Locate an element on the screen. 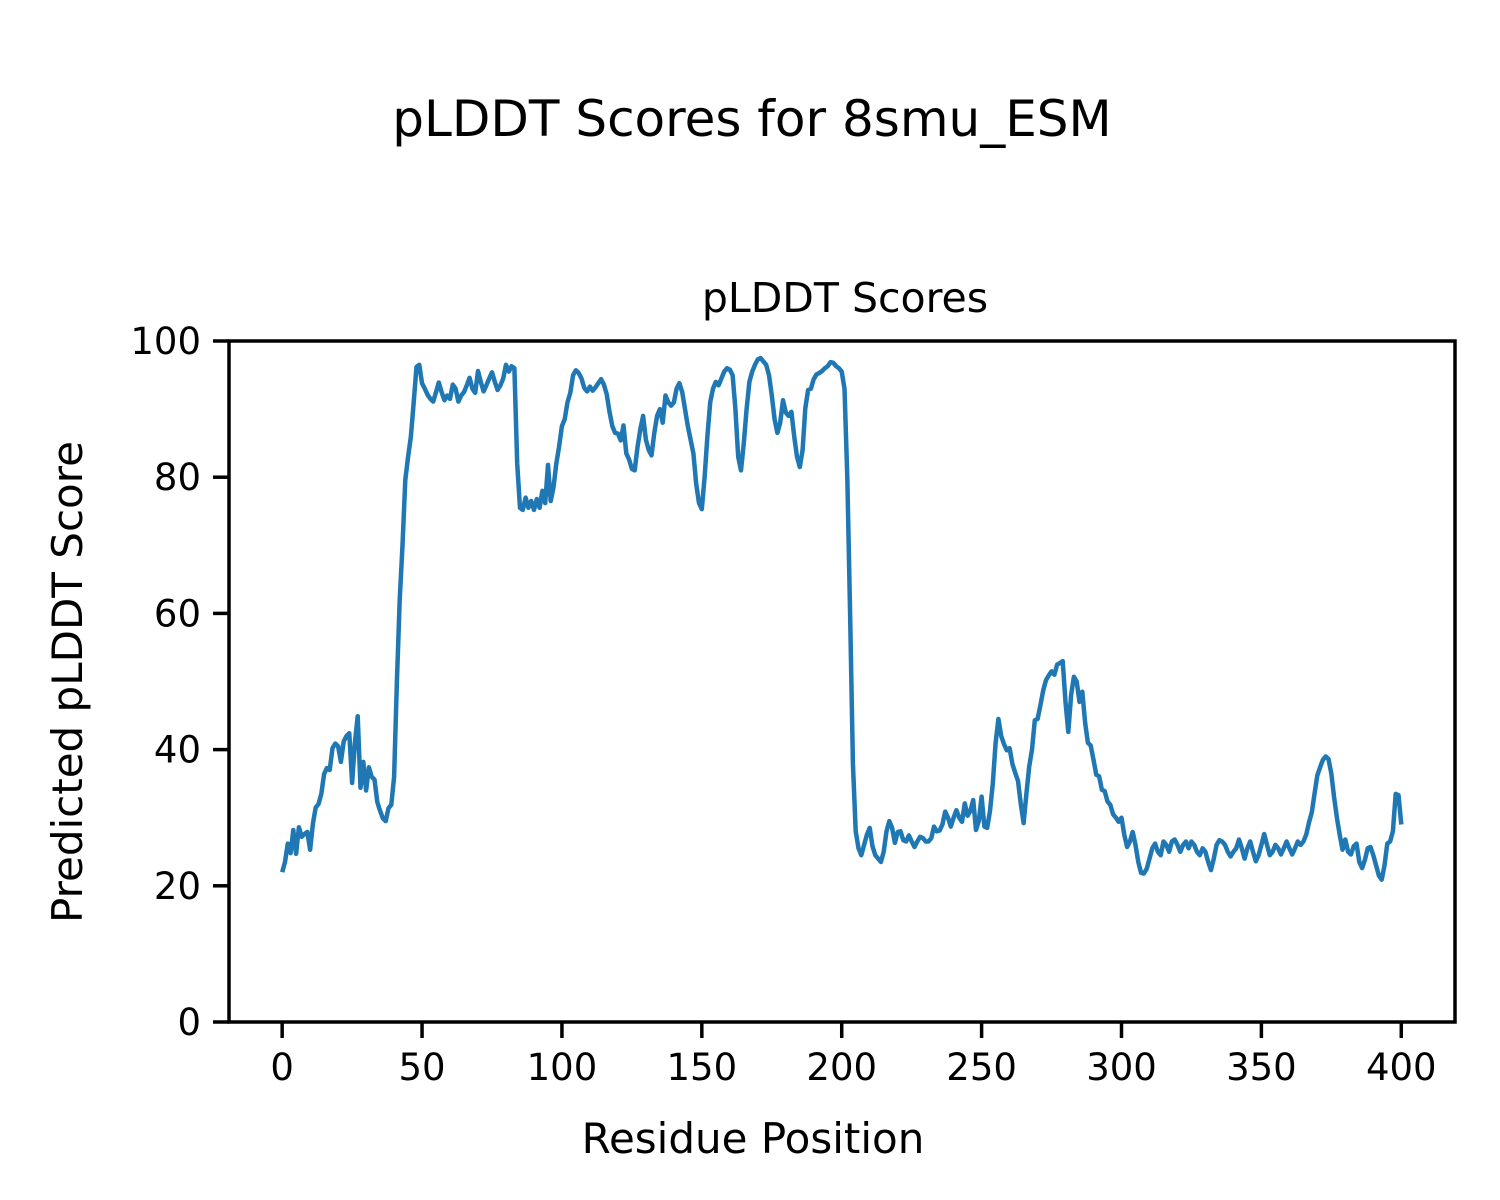 The height and width of the screenshot is (1200, 1500). y-tick-label: 40 is located at coordinates (177, 750).